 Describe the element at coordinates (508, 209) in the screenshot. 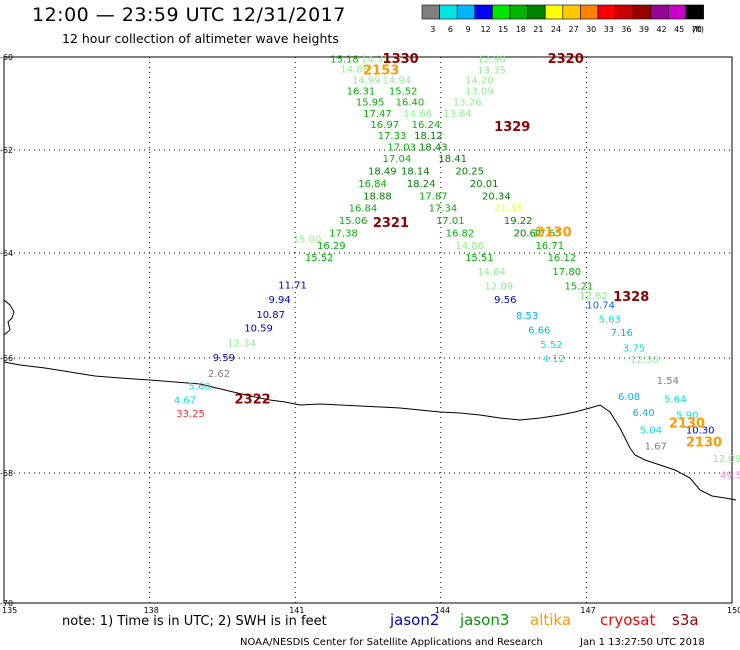

I see `wave-height-value: 21.35` at that location.